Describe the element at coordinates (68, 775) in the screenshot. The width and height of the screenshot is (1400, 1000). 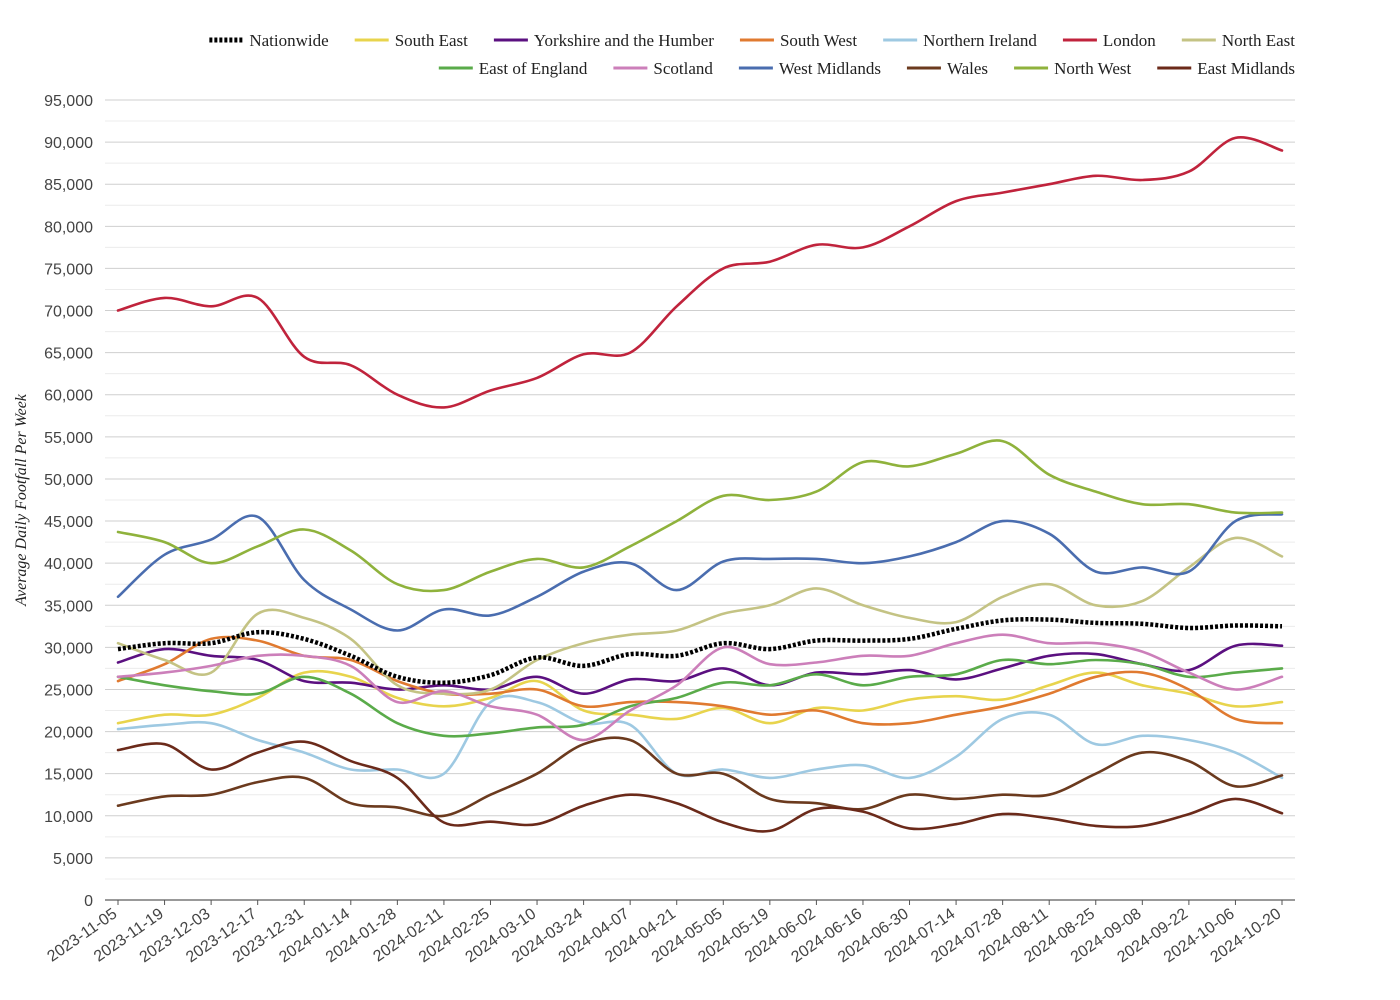
I see `y-tick-label: 15,000` at that location.